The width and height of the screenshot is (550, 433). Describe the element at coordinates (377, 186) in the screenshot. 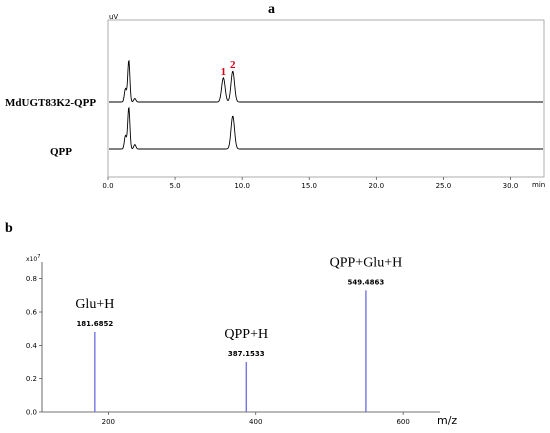

I see `x-tick-label: 20.0` at that location.